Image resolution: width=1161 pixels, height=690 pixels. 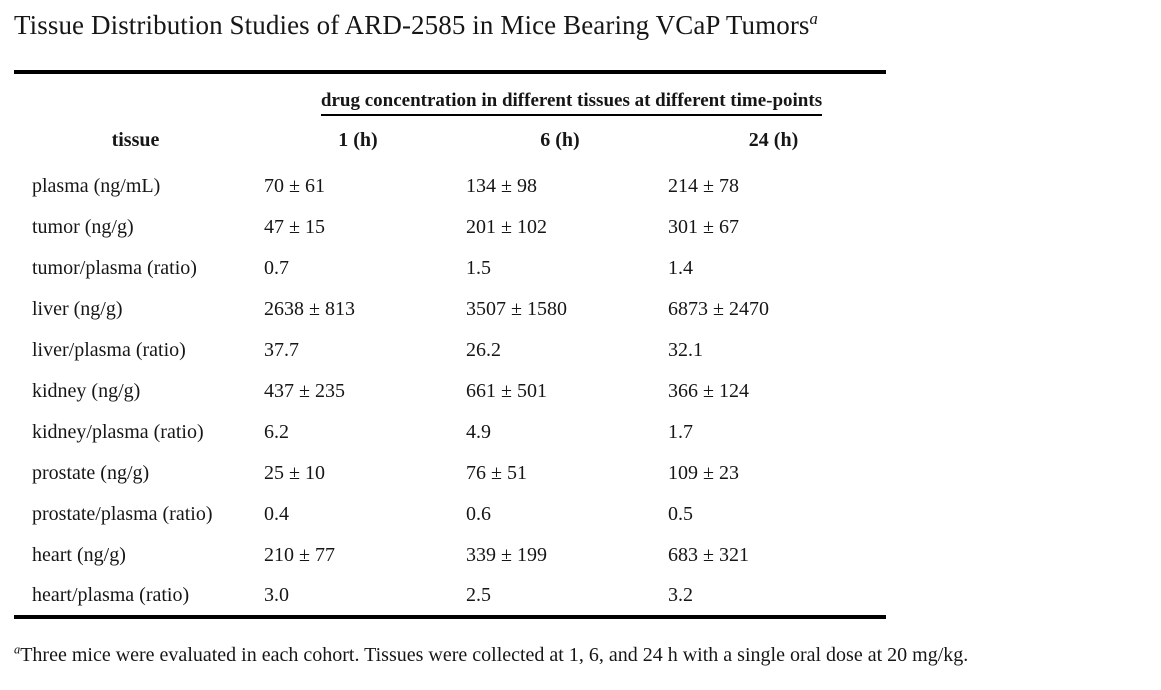 What do you see at coordinates (450, 227) in the screenshot?
I see `table-row: tumor (ng/g) 47 ± 15 201 ± 102 301 ± 67` at bounding box center [450, 227].